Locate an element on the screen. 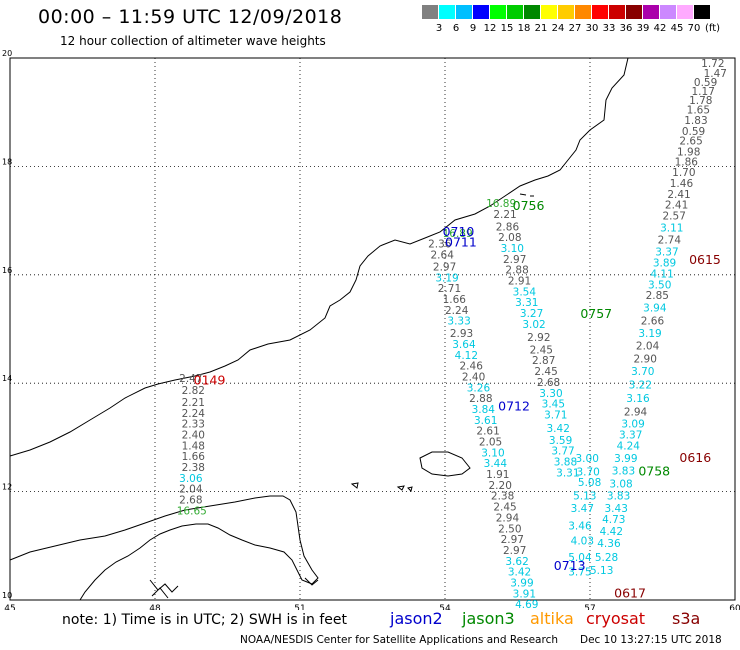 Image resolution: width=740 pixels, height=650 pixels. swh-value: 3.47 is located at coordinates (582, 509).